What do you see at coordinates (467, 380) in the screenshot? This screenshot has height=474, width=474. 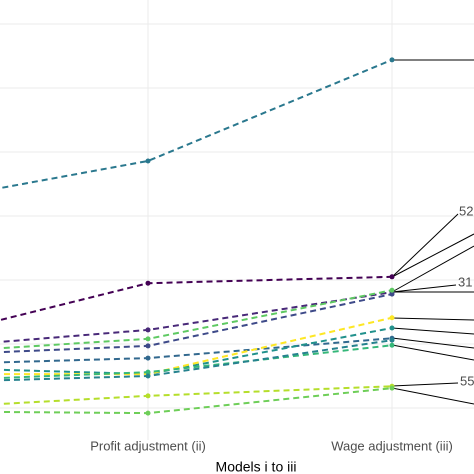 I see `annotation: 55` at bounding box center [467, 380].